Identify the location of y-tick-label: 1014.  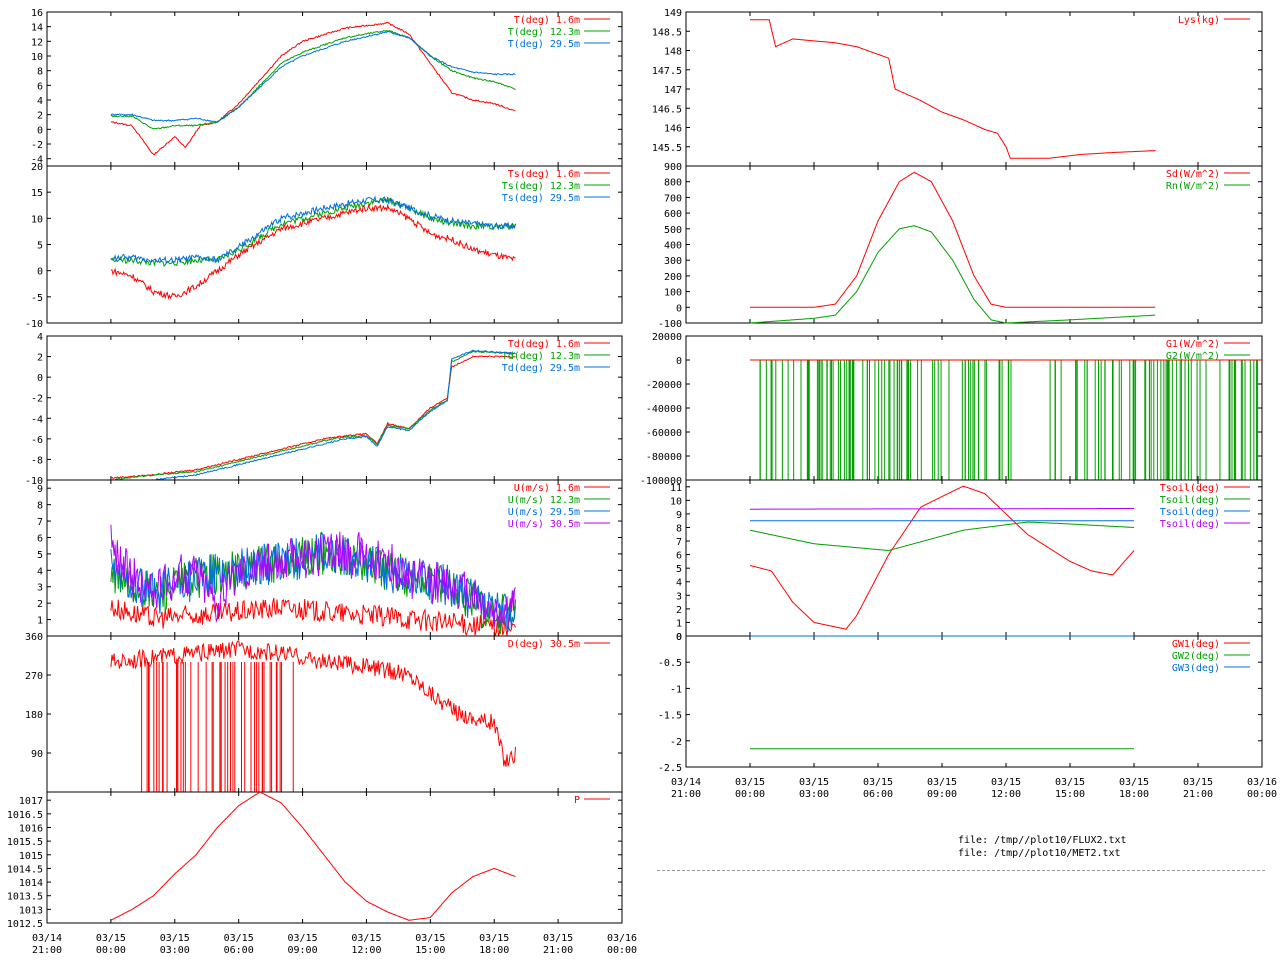
(31, 883).